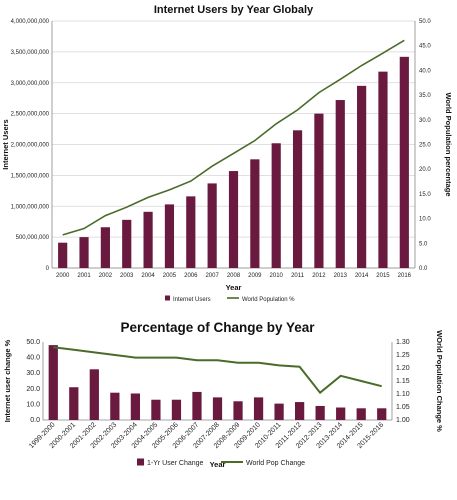  Describe the element at coordinates (127, 276) in the screenshot. I see `x-tick-label: 2003` at that location.